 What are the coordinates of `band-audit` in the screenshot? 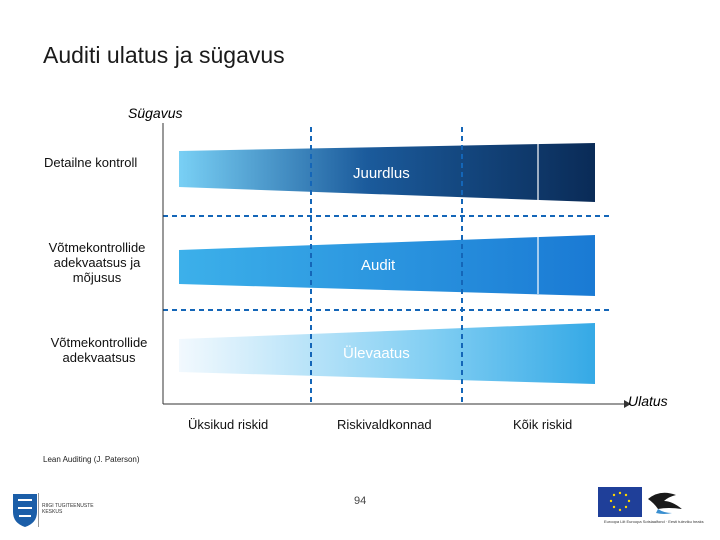 It's located at (387, 265).